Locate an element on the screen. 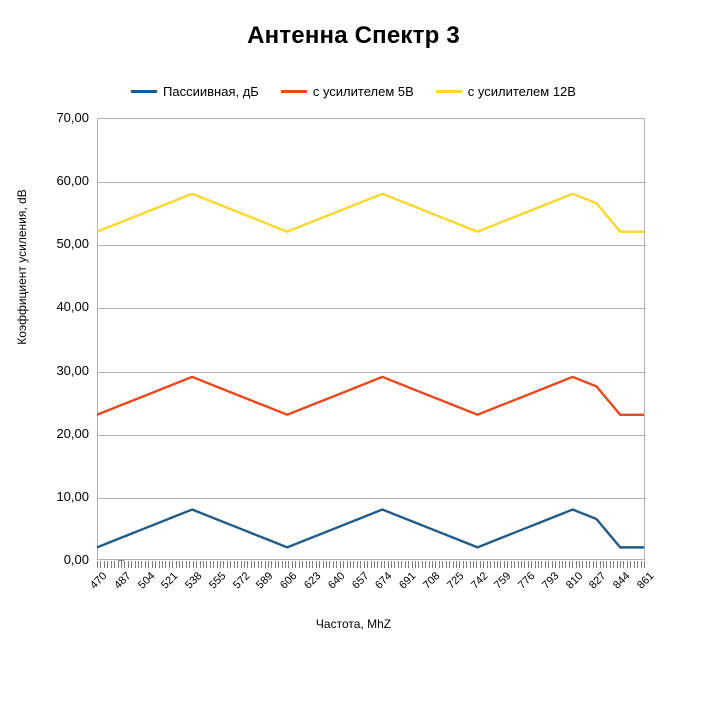 This screenshot has height=707, width=707. legend-label-amp5v: с усилителем 5В is located at coordinates (363, 91).